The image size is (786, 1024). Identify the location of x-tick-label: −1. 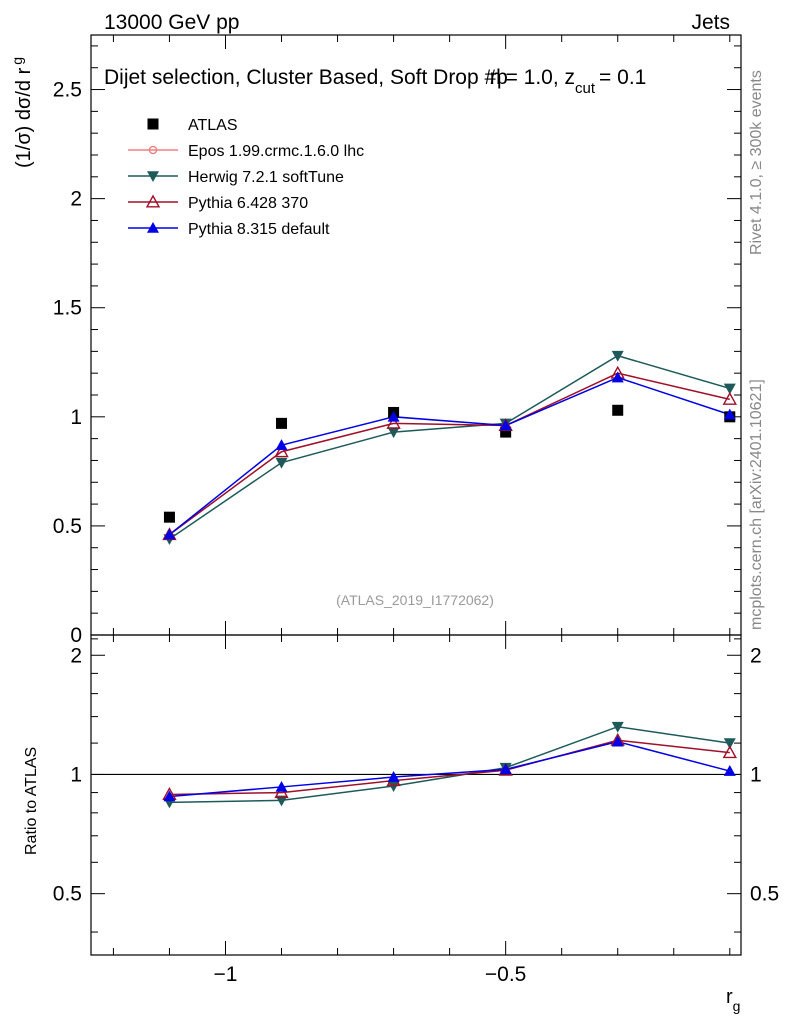
(226, 974).